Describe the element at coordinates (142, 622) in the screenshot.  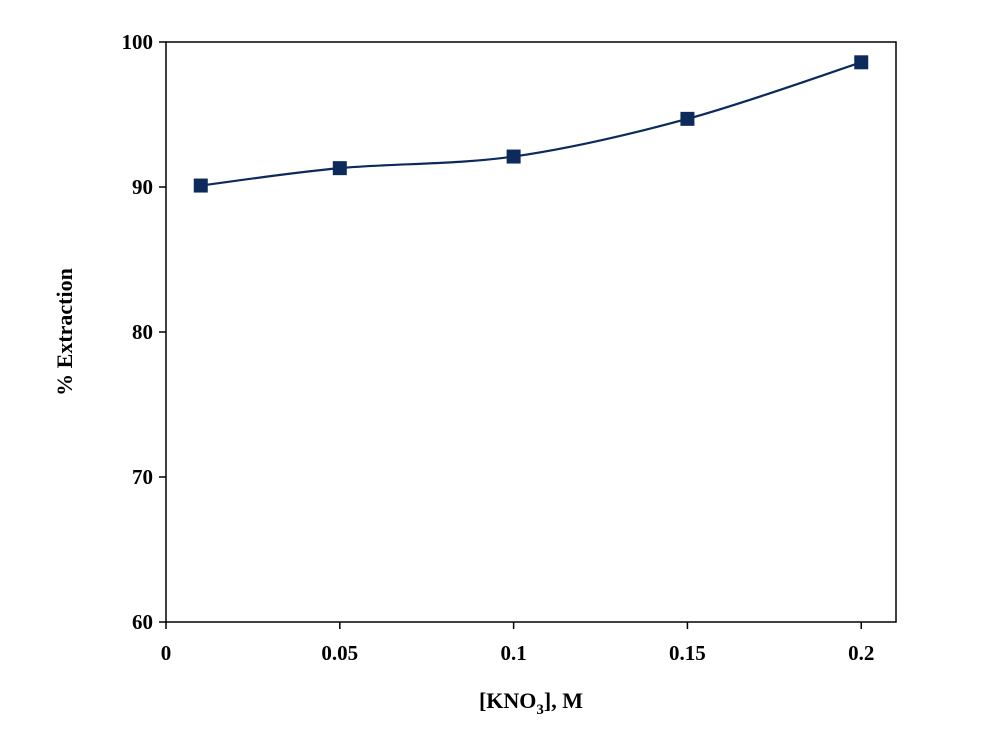
I see `y-tick-label: 60` at that location.